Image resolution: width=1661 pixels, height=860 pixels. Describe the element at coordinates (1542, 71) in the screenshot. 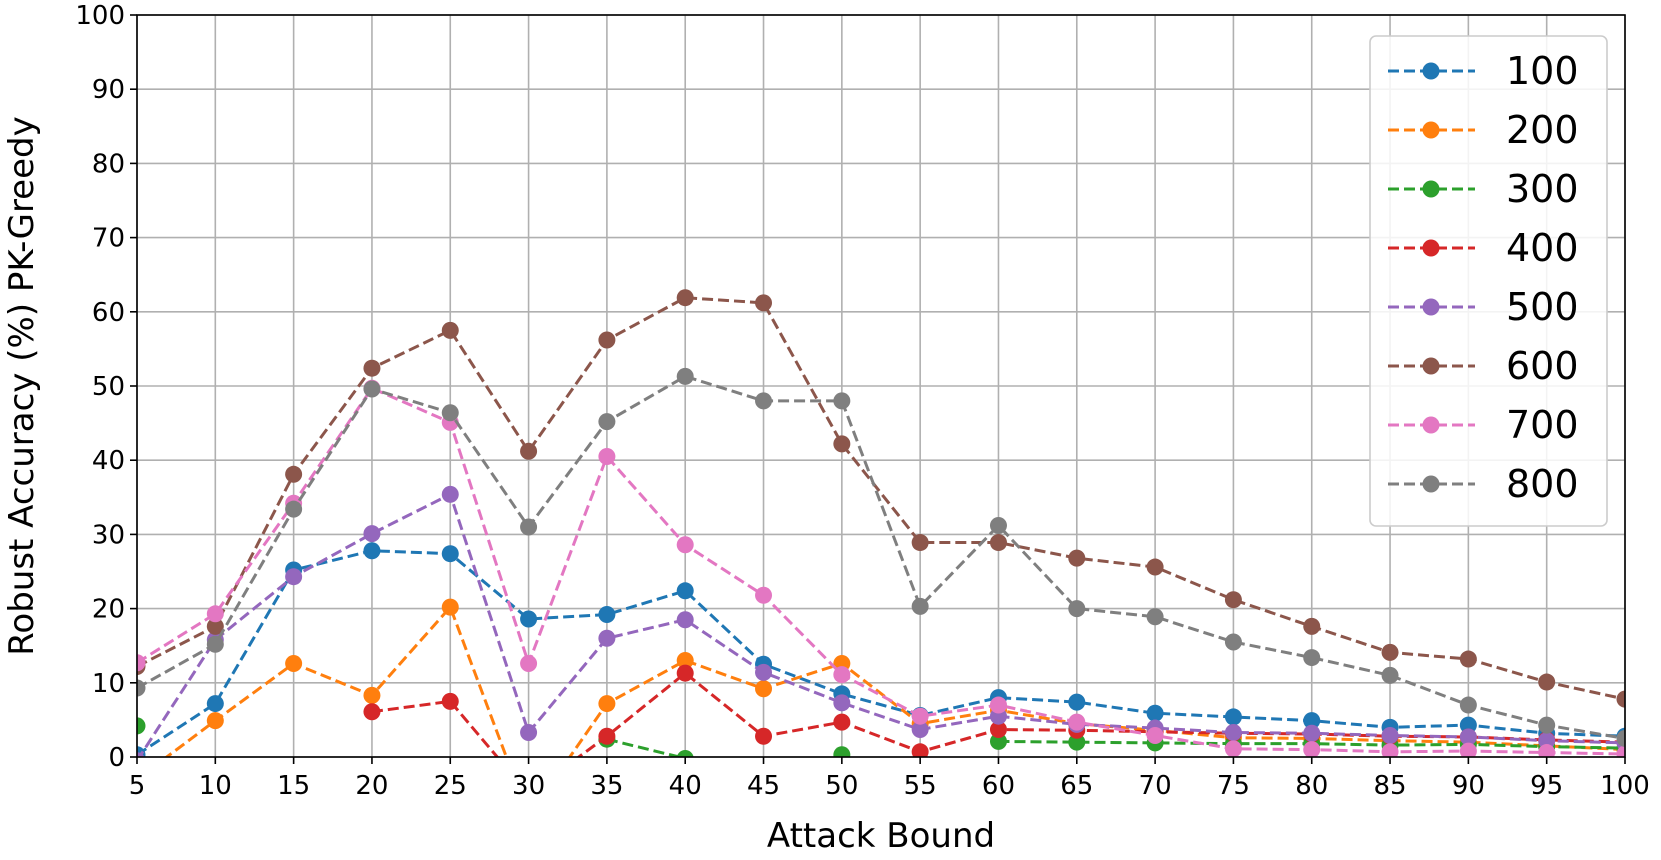

I see `legend-label: 100` at that location.